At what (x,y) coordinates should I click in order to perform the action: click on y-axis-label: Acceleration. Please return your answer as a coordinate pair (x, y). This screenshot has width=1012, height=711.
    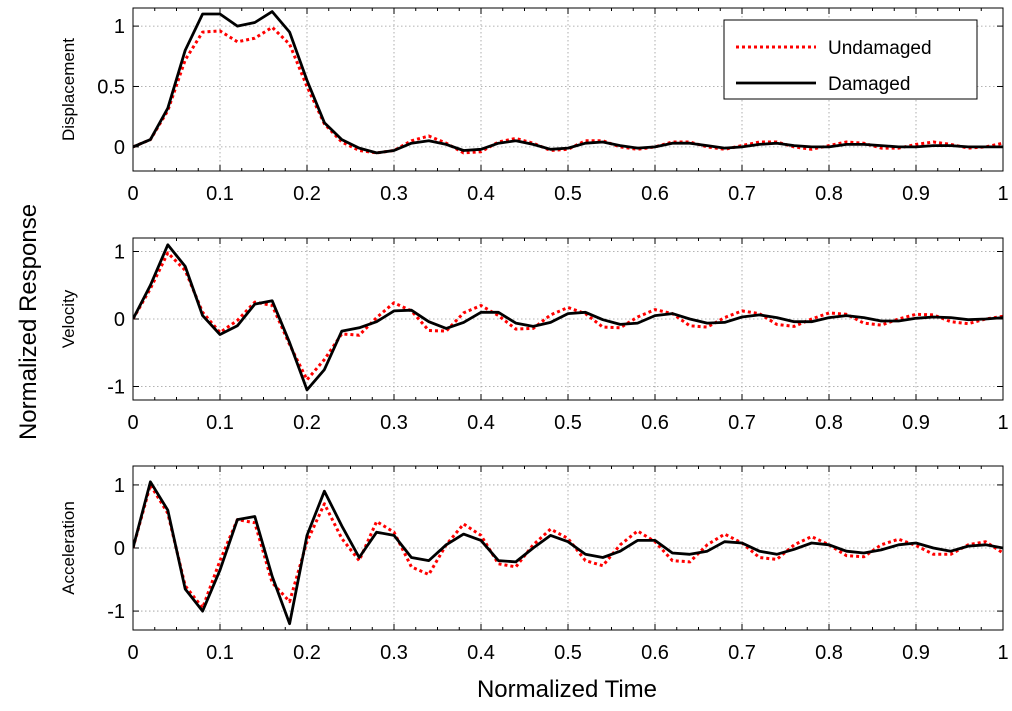
    Looking at the image, I should click on (68, 548).